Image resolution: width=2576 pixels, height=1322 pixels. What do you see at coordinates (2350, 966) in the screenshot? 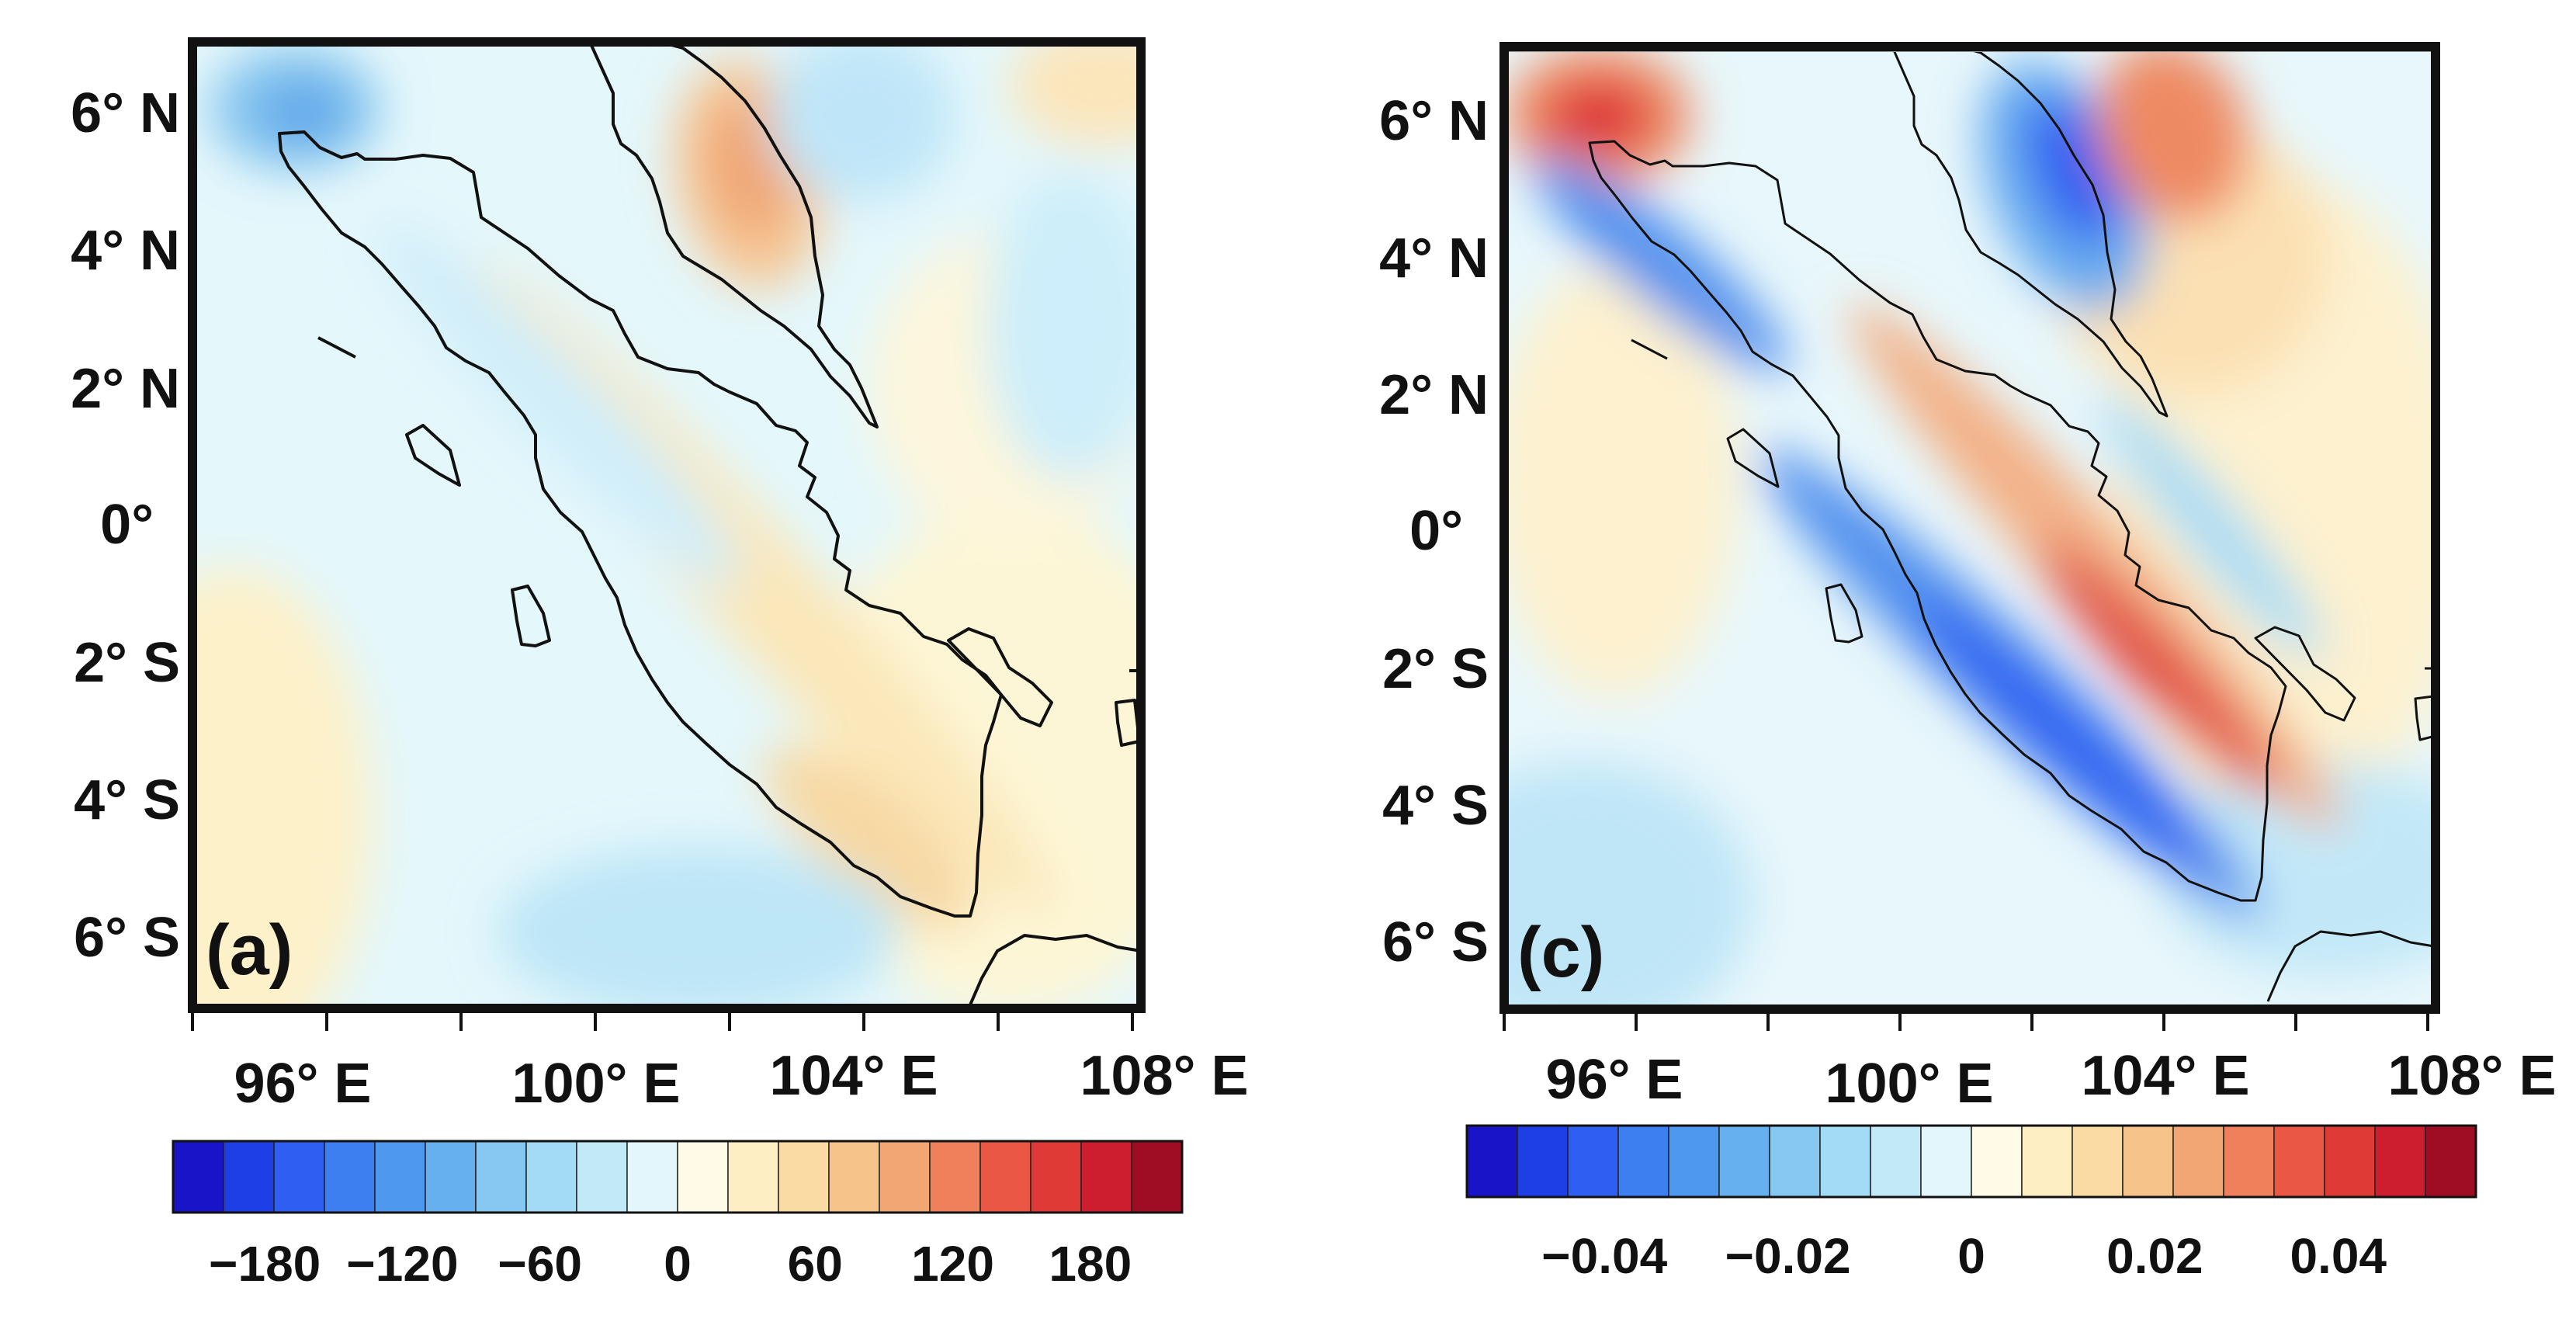
I see `coastline-c-java` at bounding box center [2350, 966].